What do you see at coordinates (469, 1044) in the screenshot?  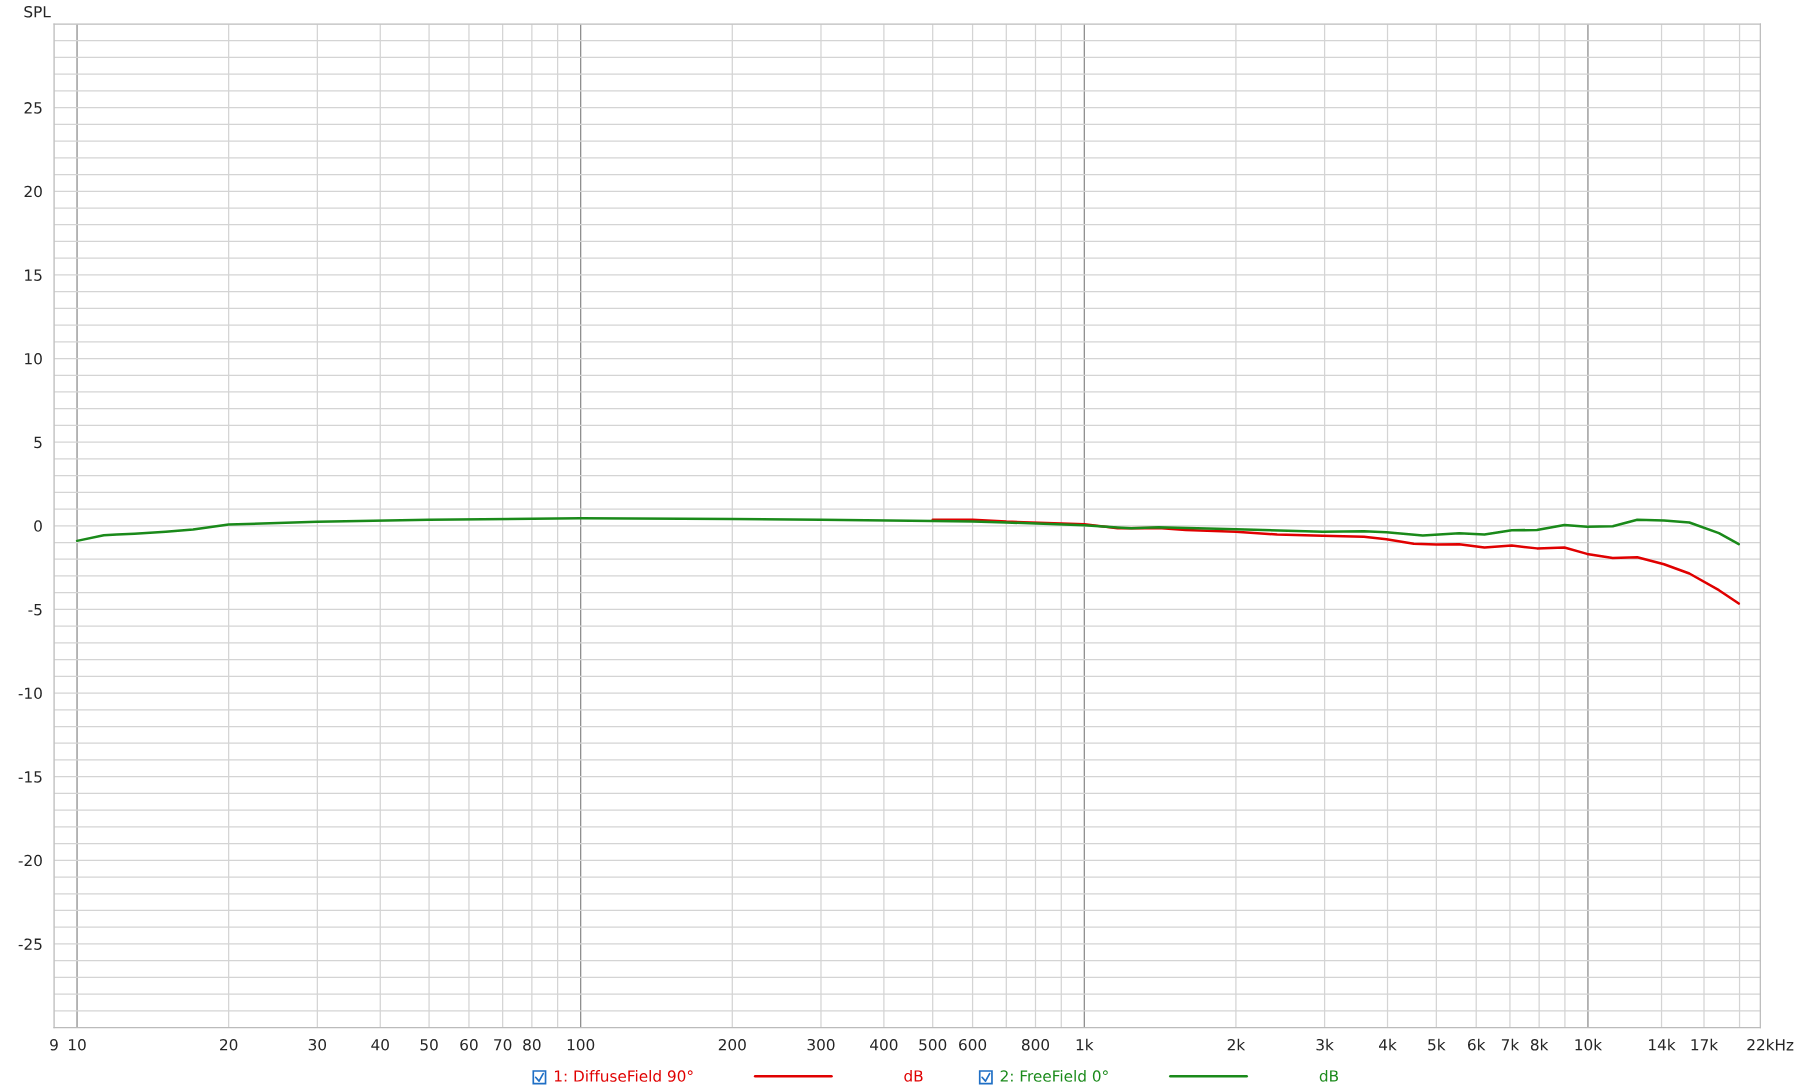 I see `x-tick-label: 60` at bounding box center [469, 1044].